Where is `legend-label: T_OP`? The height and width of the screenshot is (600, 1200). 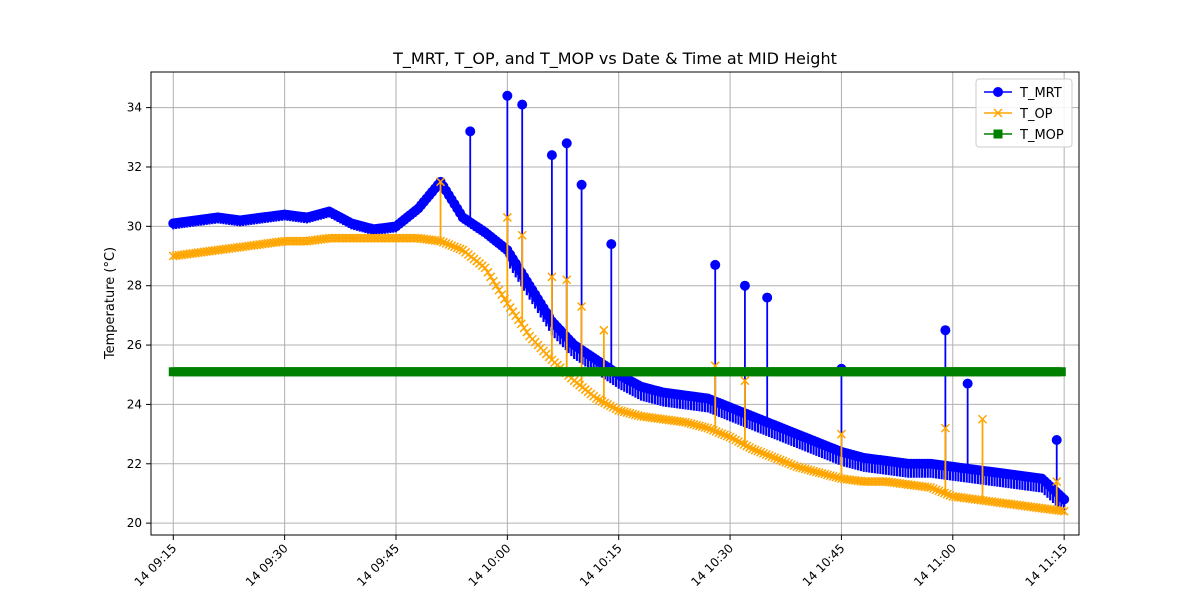 legend-label: T_OP is located at coordinates (1036, 114).